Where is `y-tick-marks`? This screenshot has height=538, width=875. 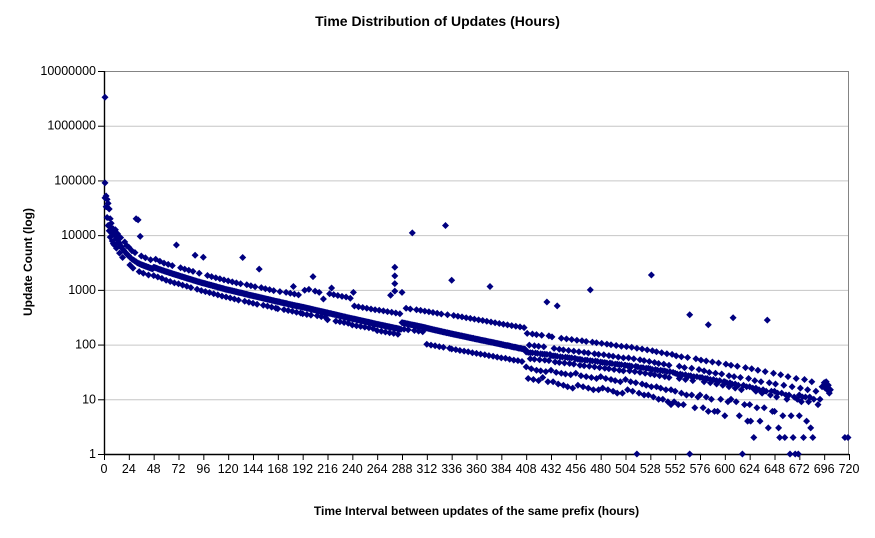
y-tick-marks is located at coordinates (101, 263).